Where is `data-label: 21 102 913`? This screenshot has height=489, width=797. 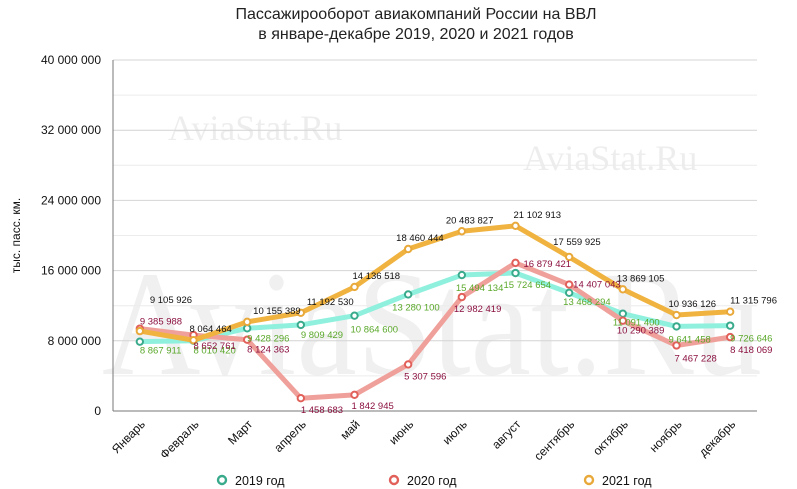
data-label: 21 102 913 is located at coordinates (538, 215).